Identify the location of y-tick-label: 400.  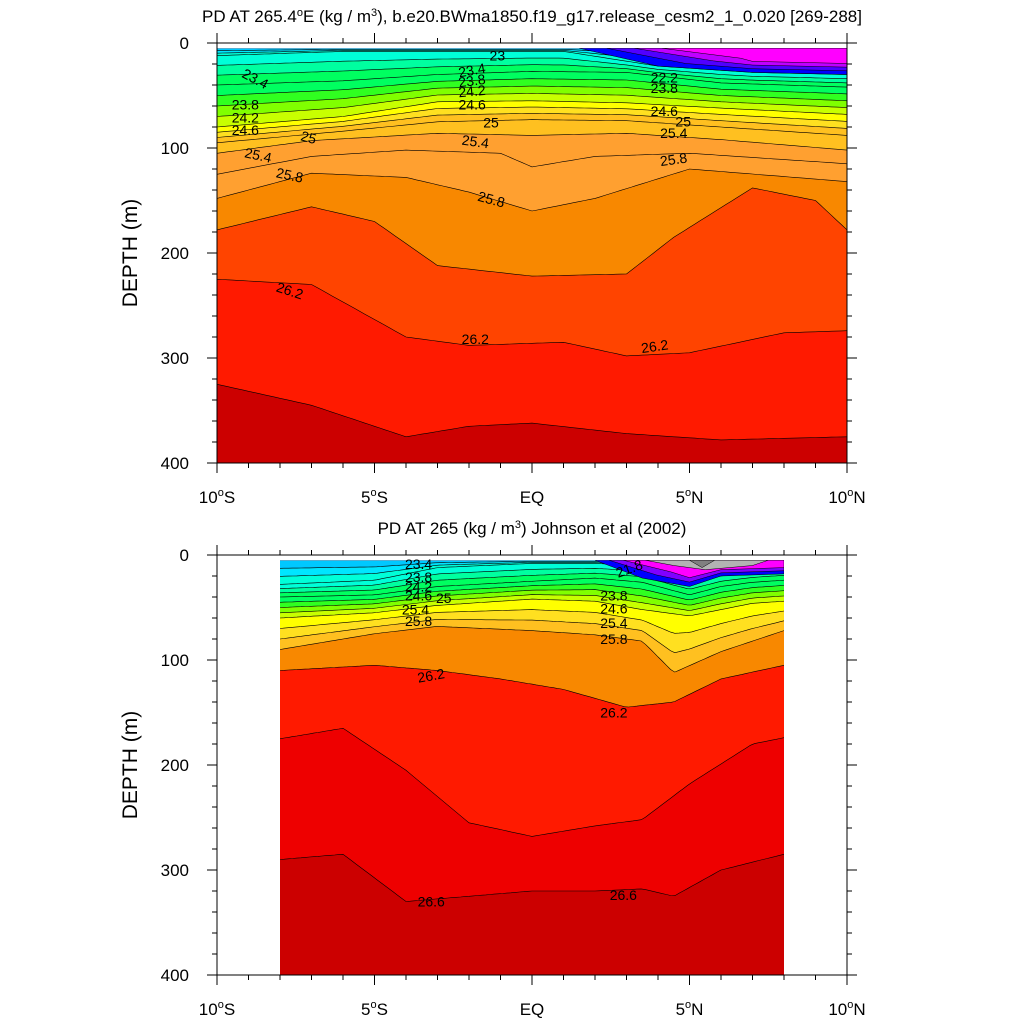
(175, 463).